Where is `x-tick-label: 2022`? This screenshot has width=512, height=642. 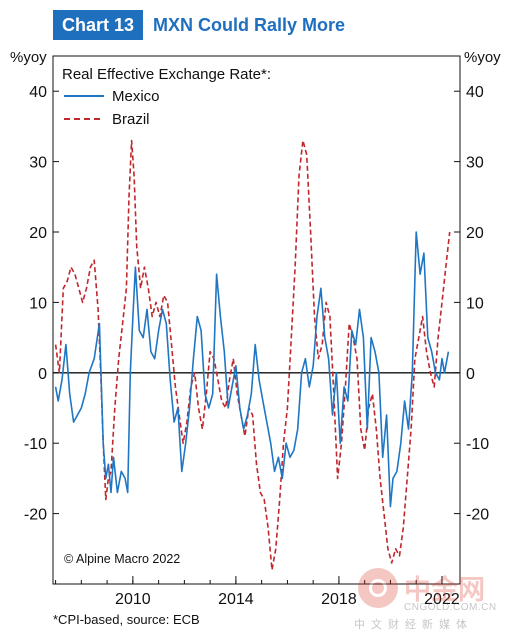
x-tick-label: 2022 is located at coordinates (442, 599).